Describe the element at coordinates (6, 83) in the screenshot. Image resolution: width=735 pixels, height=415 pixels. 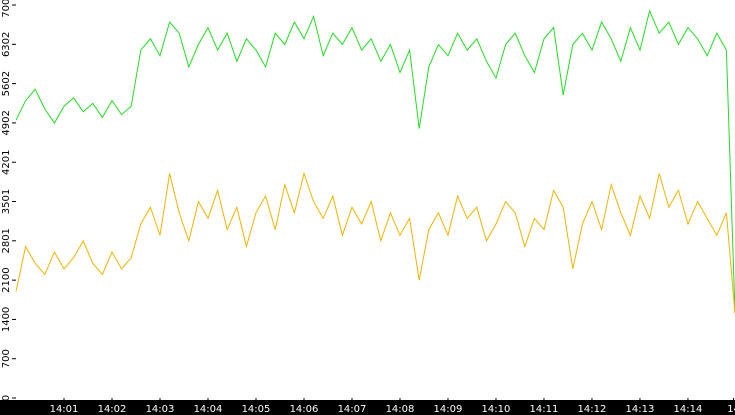
I see `y-tick-label: 5602` at that location.